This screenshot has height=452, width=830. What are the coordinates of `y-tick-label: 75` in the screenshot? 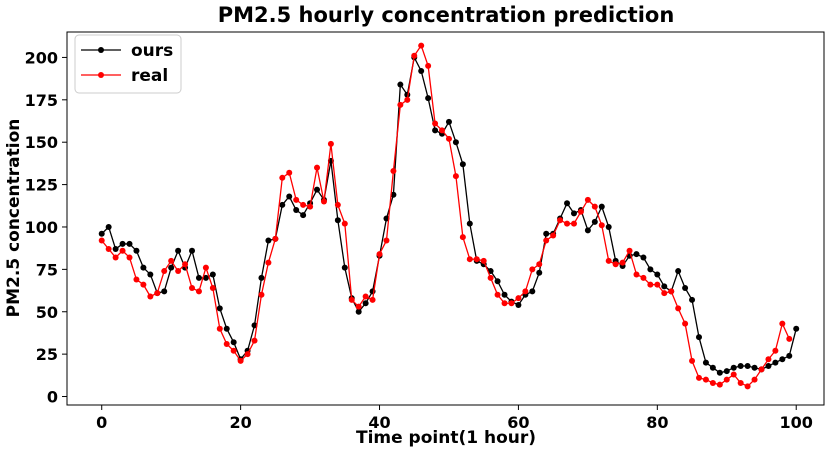 It's located at (47, 269).